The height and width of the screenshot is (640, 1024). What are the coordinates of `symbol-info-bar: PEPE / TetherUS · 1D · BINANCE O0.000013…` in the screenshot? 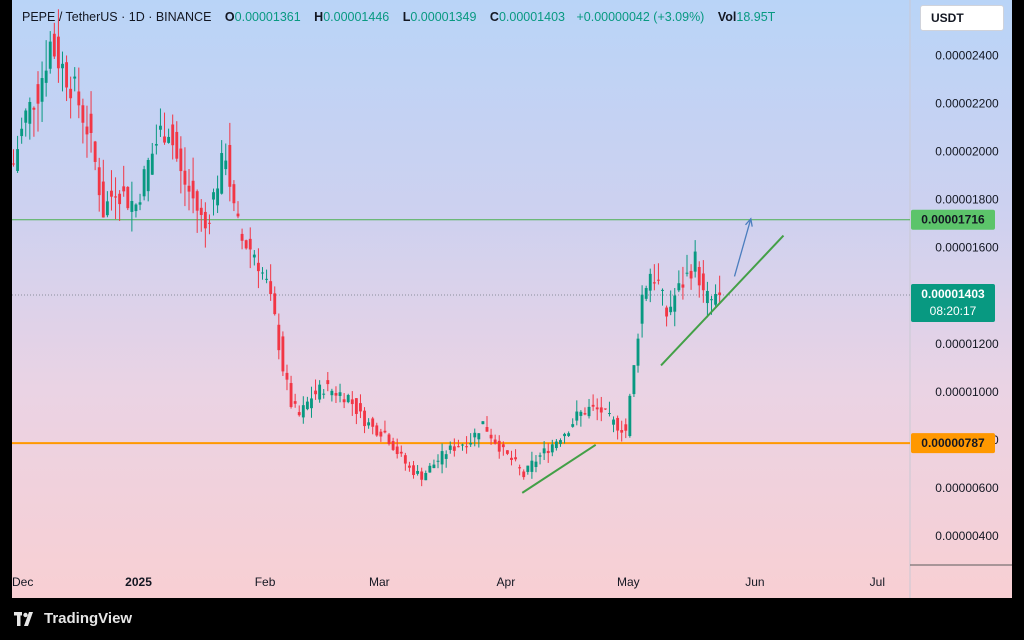 It's located at (398, 17).